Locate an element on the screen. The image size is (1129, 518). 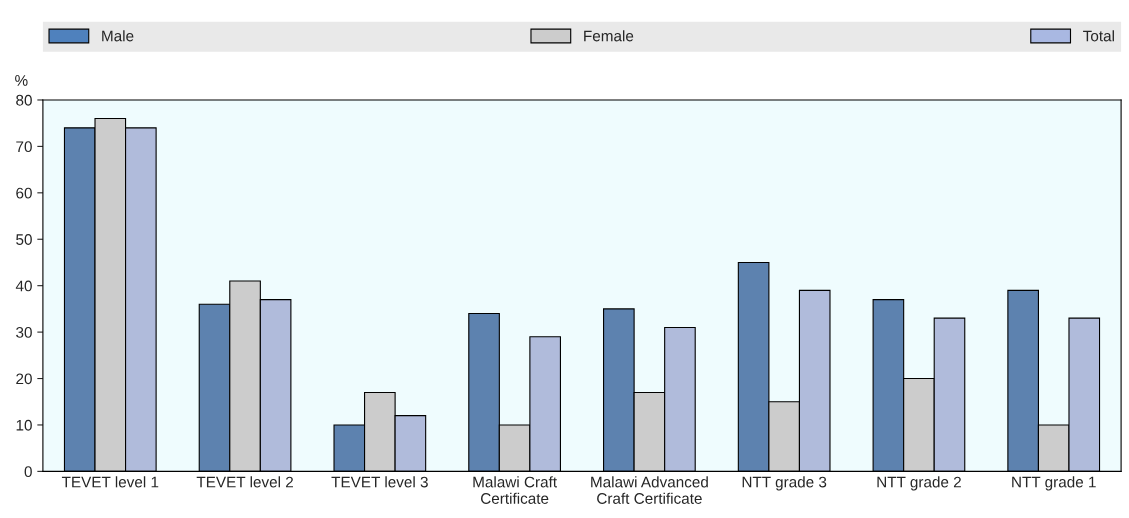
y-tick-label: 70 is located at coordinates (24, 147).